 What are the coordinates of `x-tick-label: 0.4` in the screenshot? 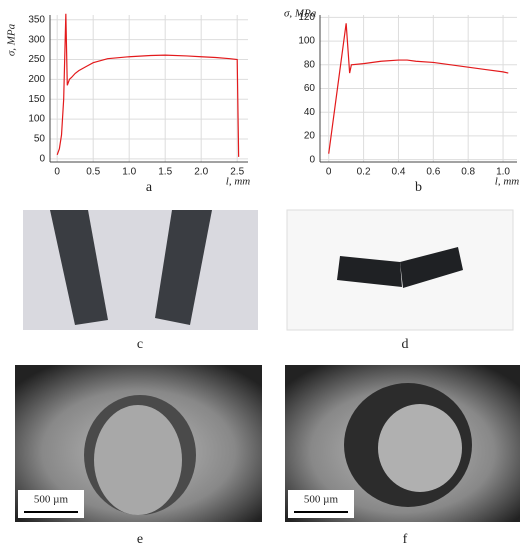 It's located at (398, 172).